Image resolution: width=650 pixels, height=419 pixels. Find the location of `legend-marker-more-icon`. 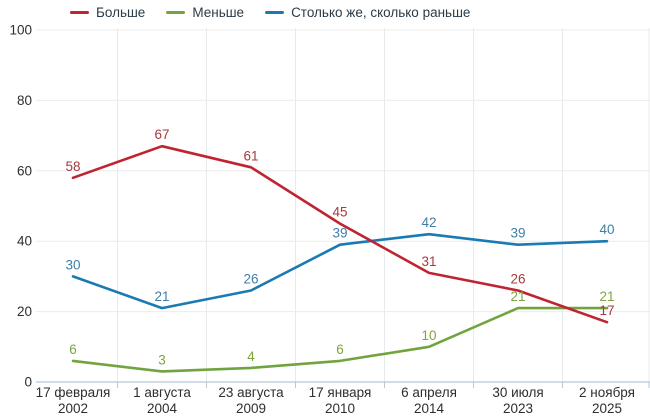

legend-marker-more-icon is located at coordinates (79, 12).